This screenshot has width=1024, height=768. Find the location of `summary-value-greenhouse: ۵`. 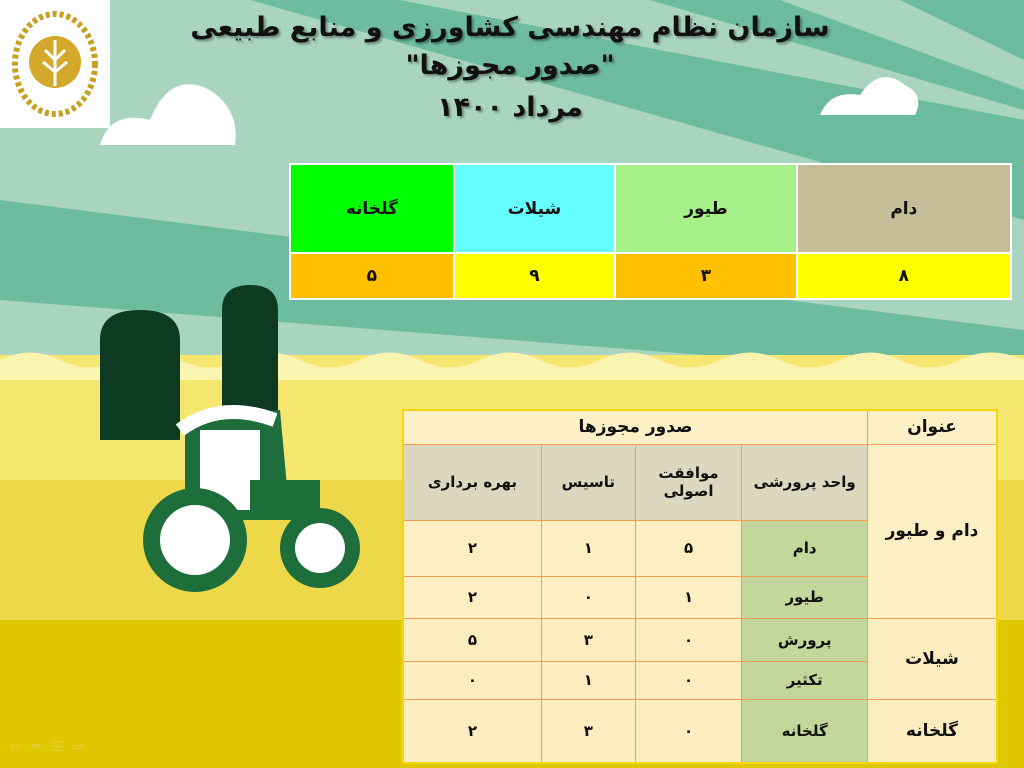

summary-value-greenhouse: ۵ is located at coordinates (372, 276).